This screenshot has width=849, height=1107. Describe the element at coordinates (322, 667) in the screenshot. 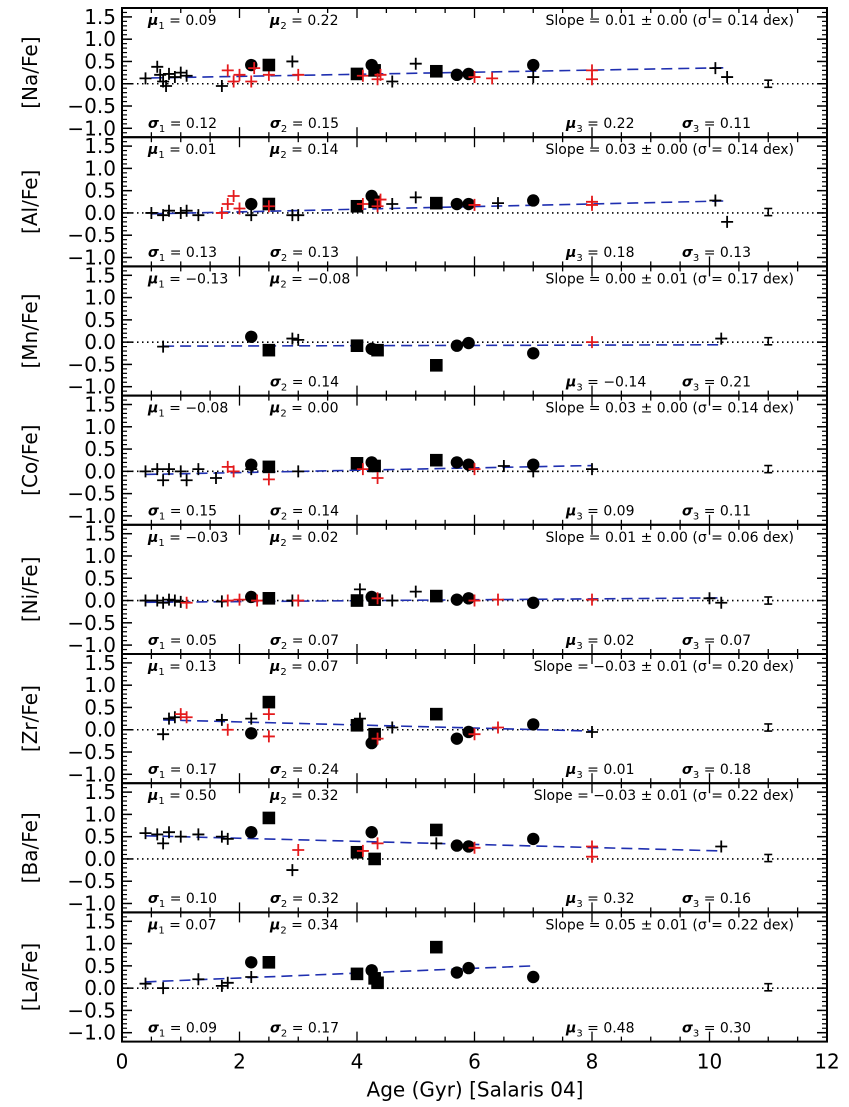

I see `mu2-stat-value: 0.07` at that location.